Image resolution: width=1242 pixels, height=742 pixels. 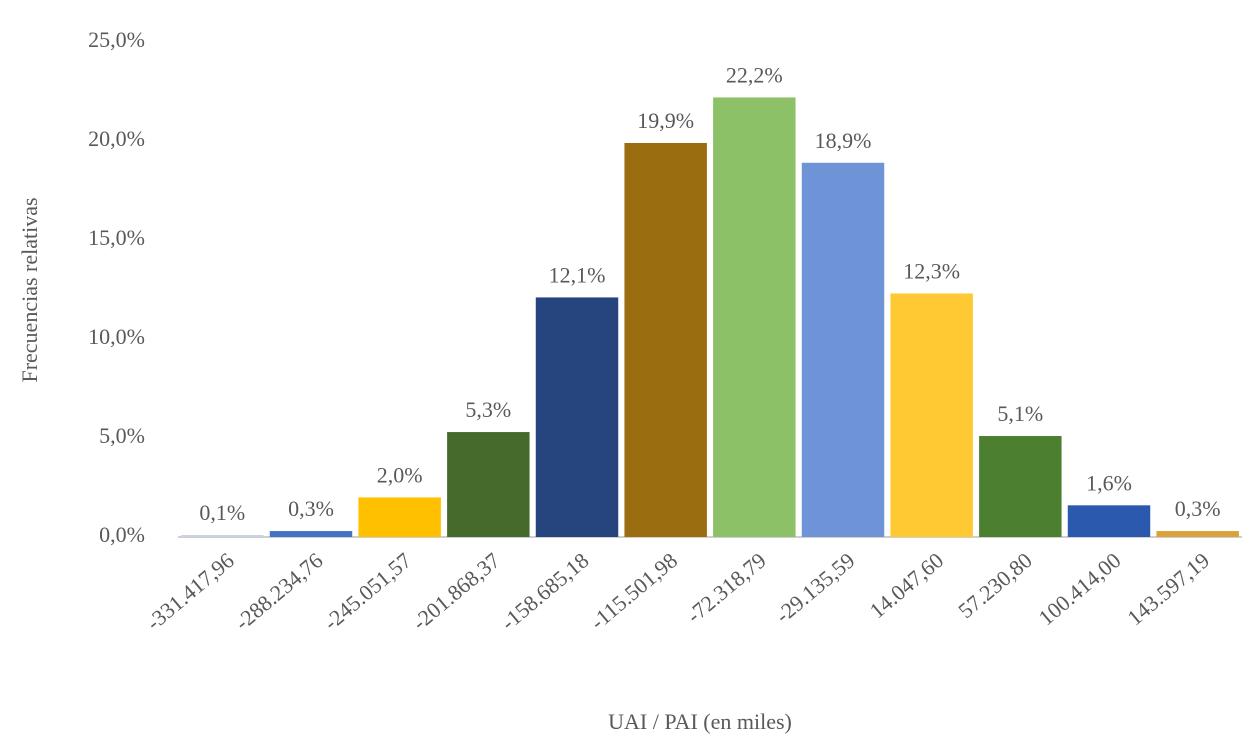 What do you see at coordinates (456, 591) in the screenshot?
I see `x-tick-label: -201.868,37` at bounding box center [456, 591].